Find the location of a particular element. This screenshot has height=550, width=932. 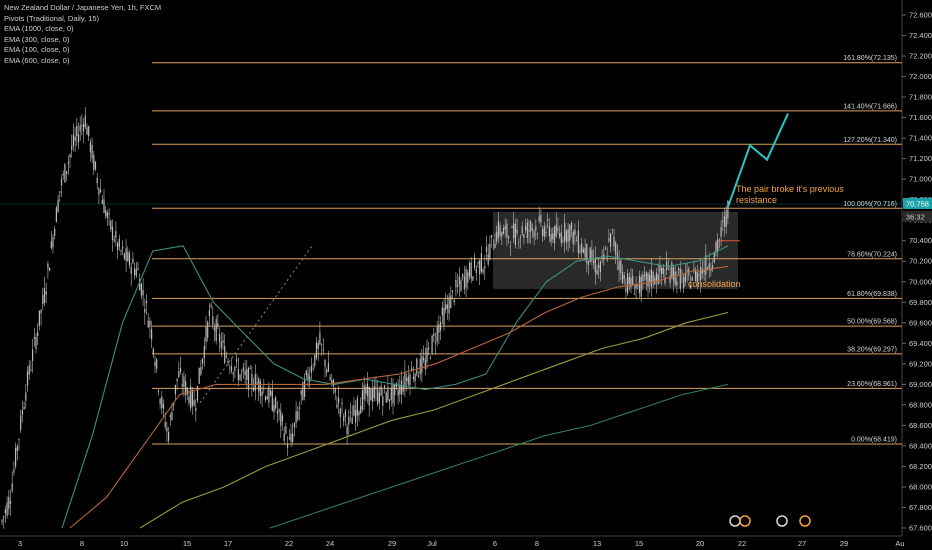

countdown-tag-bg is located at coordinates (917, 216).